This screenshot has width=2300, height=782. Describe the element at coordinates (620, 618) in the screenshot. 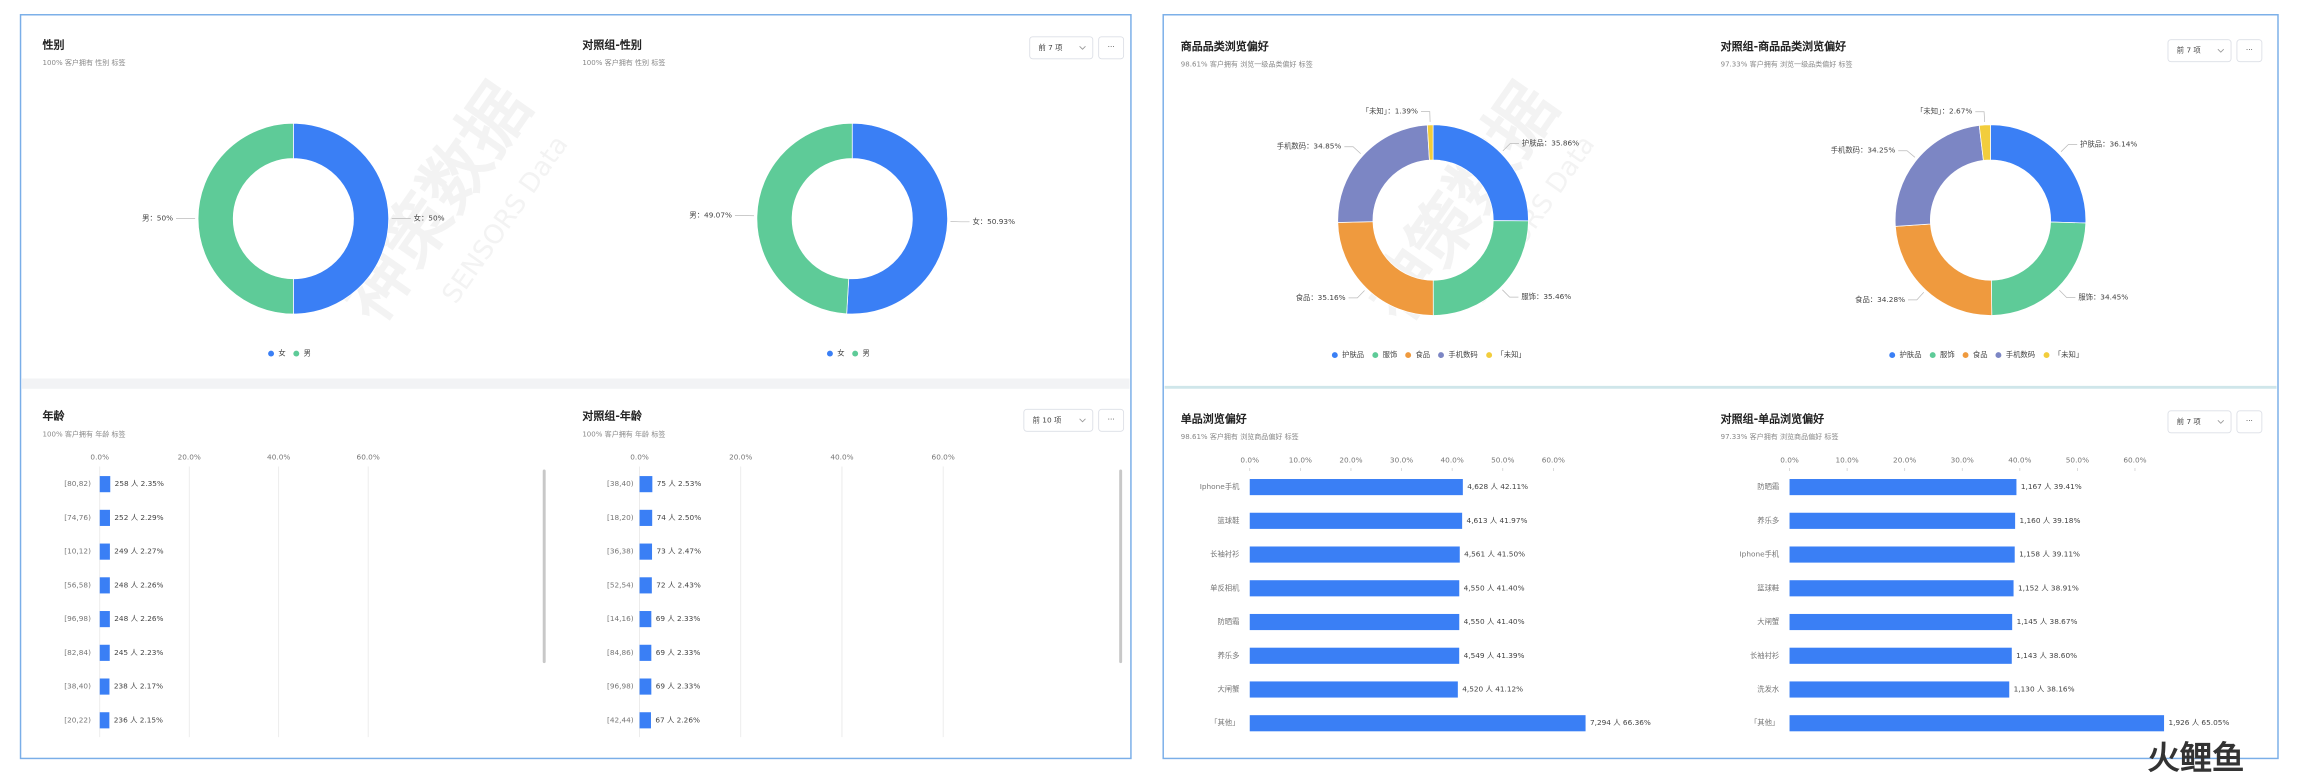

I see `category-label: [14,16)` at that location.